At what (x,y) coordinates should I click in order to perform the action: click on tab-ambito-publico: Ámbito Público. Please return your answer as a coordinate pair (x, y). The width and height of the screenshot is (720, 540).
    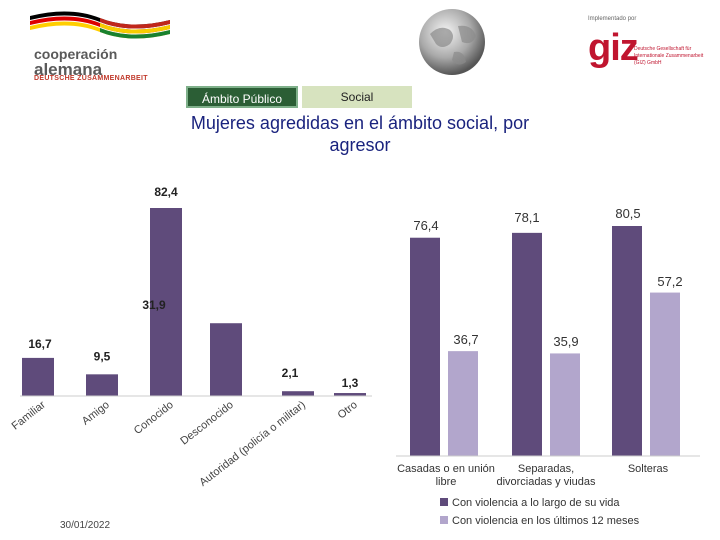
    Looking at the image, I should click on (242, 97).